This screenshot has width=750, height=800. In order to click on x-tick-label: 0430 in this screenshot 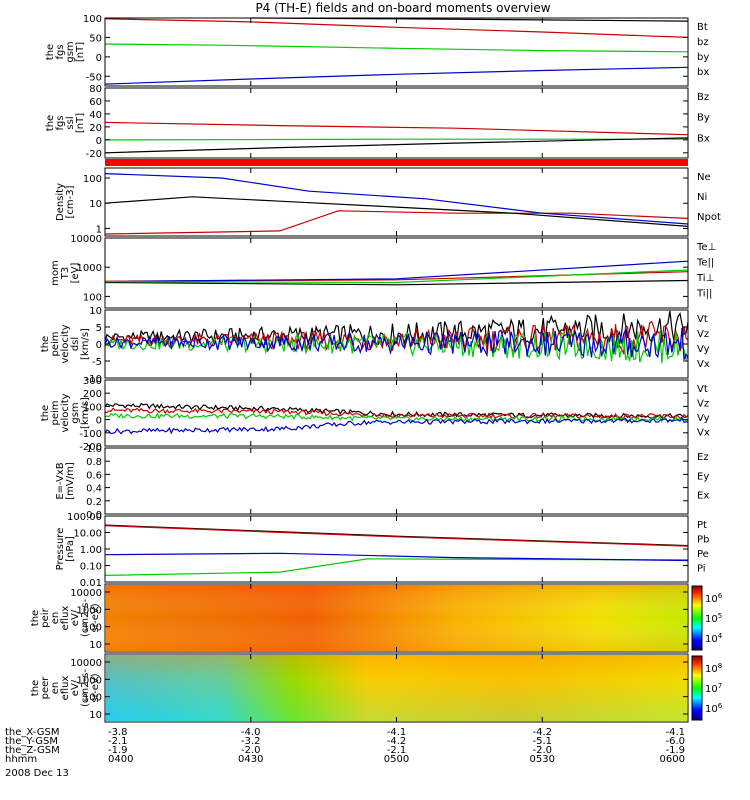, I will do `click(250, 759)`.